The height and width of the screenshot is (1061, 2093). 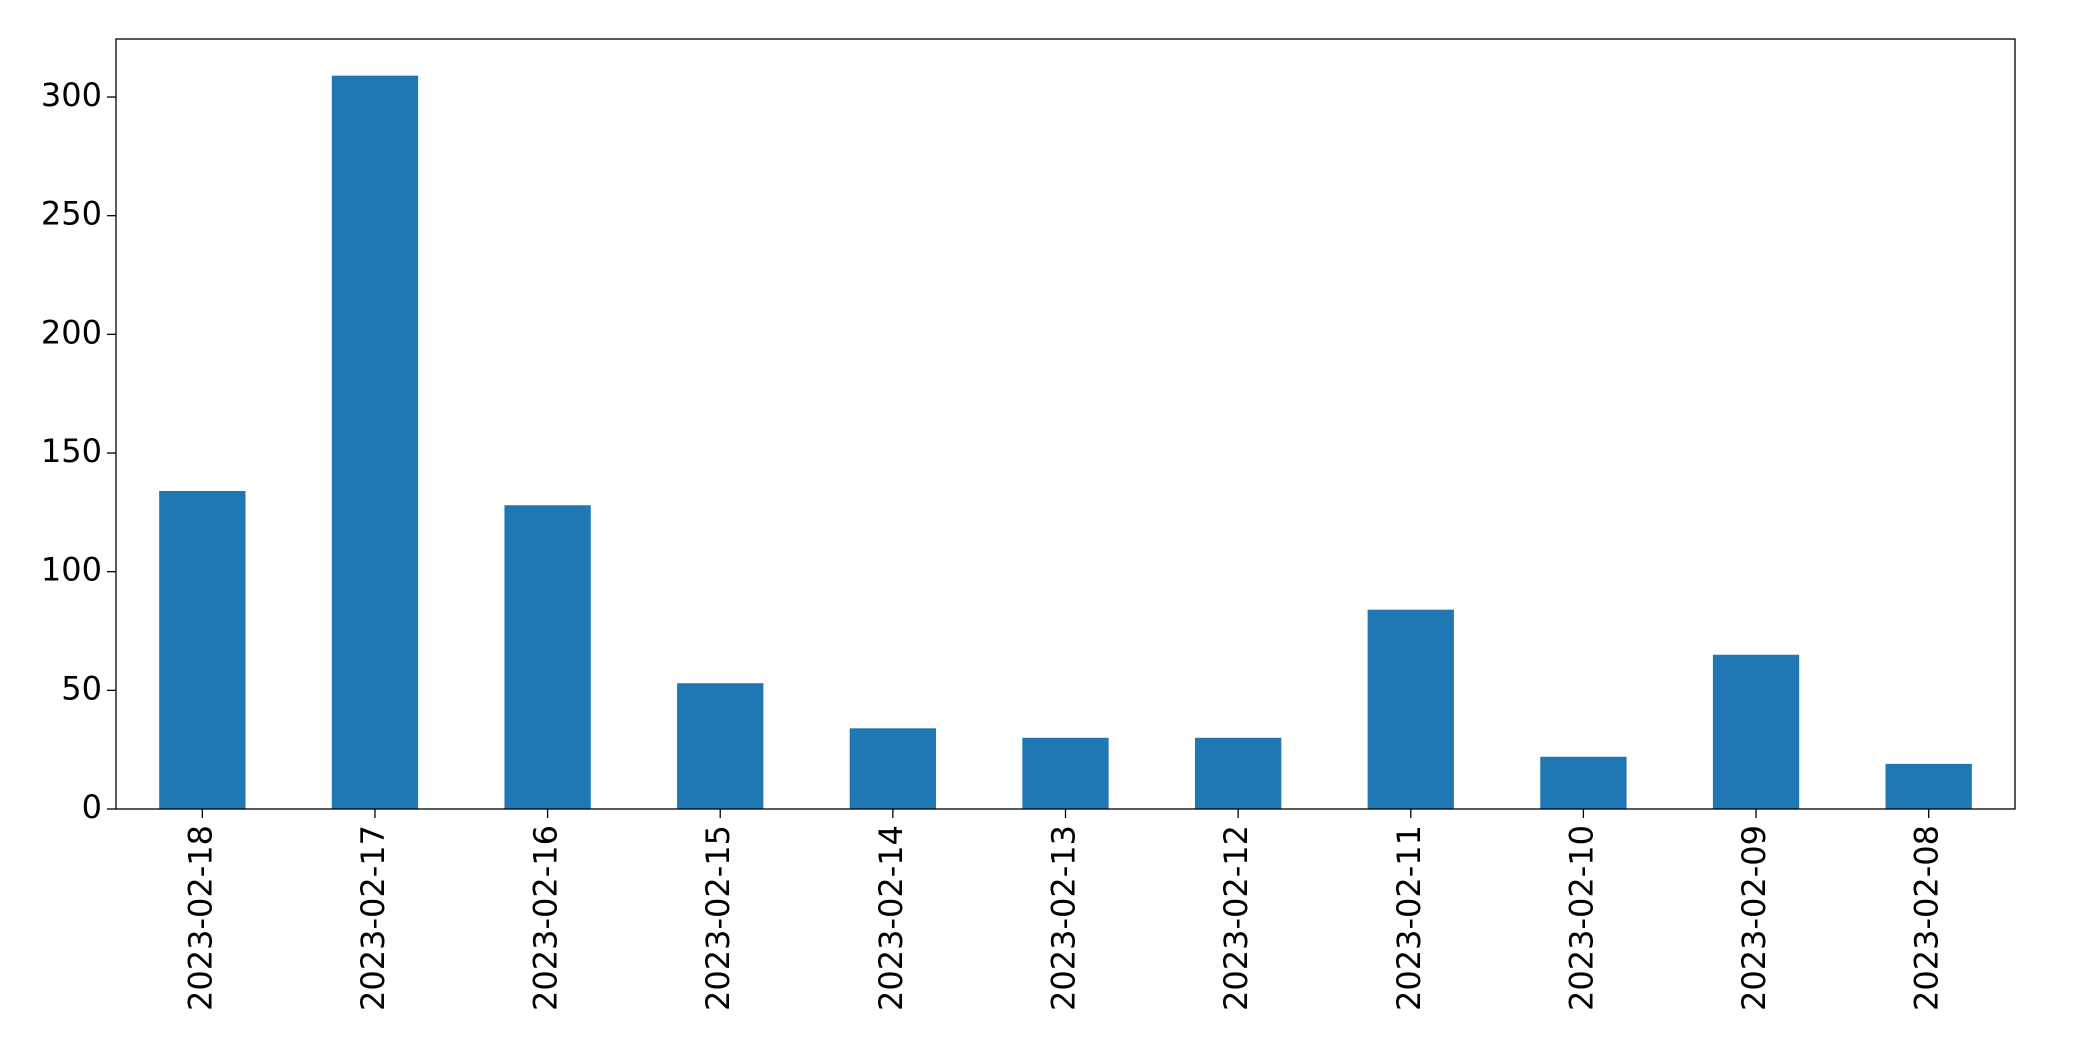 I want to click on x-tick-label: 2023-02-16, so click(x=546, y=918).